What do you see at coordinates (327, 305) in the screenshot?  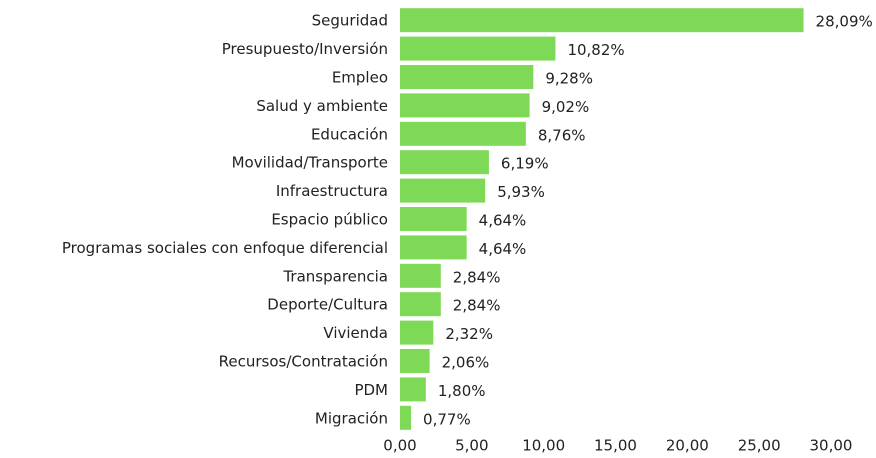 I see `y-tick-label: Deporte/Cultura` at bounding box center [327, 305].